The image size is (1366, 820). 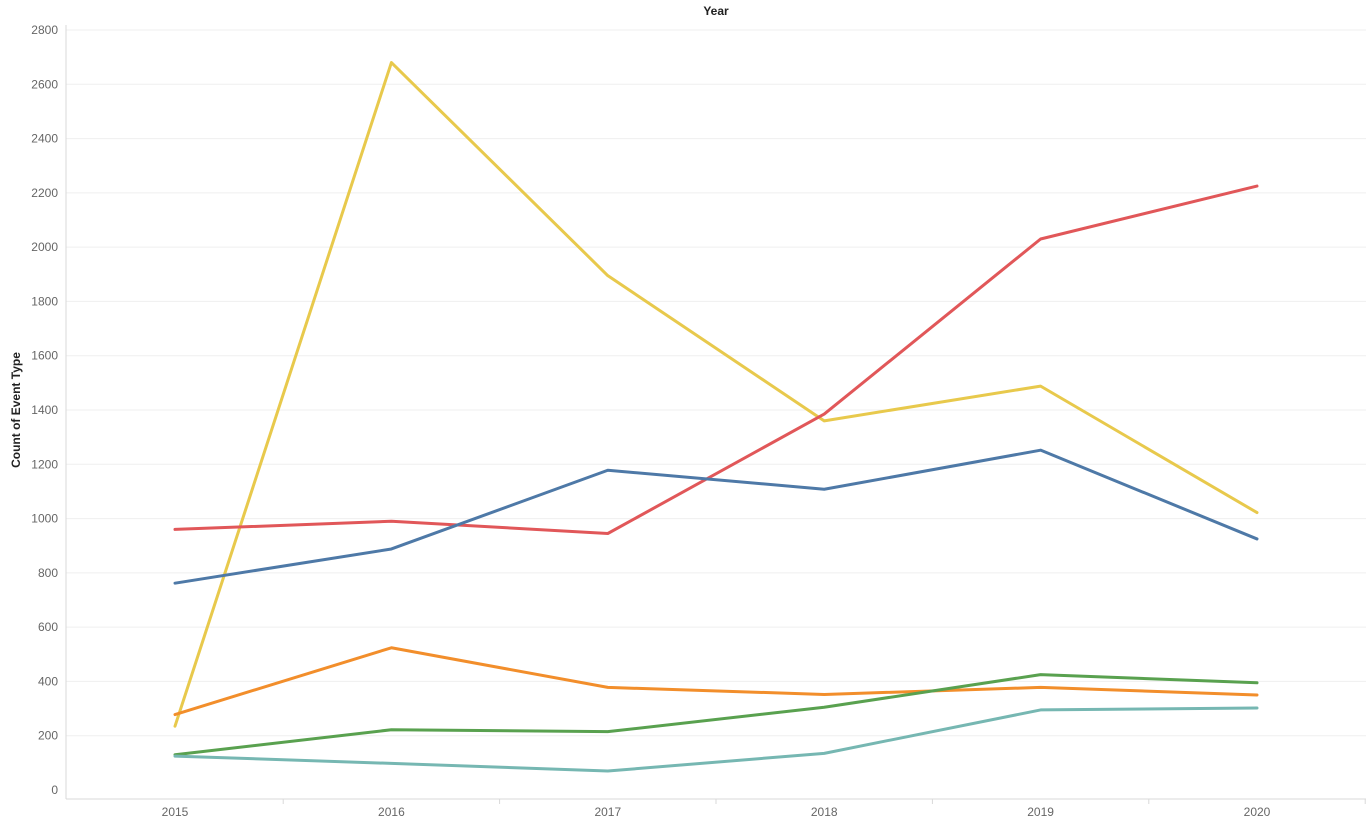 I want to click on y-tick-label: 800, so click(x=48, y=573).